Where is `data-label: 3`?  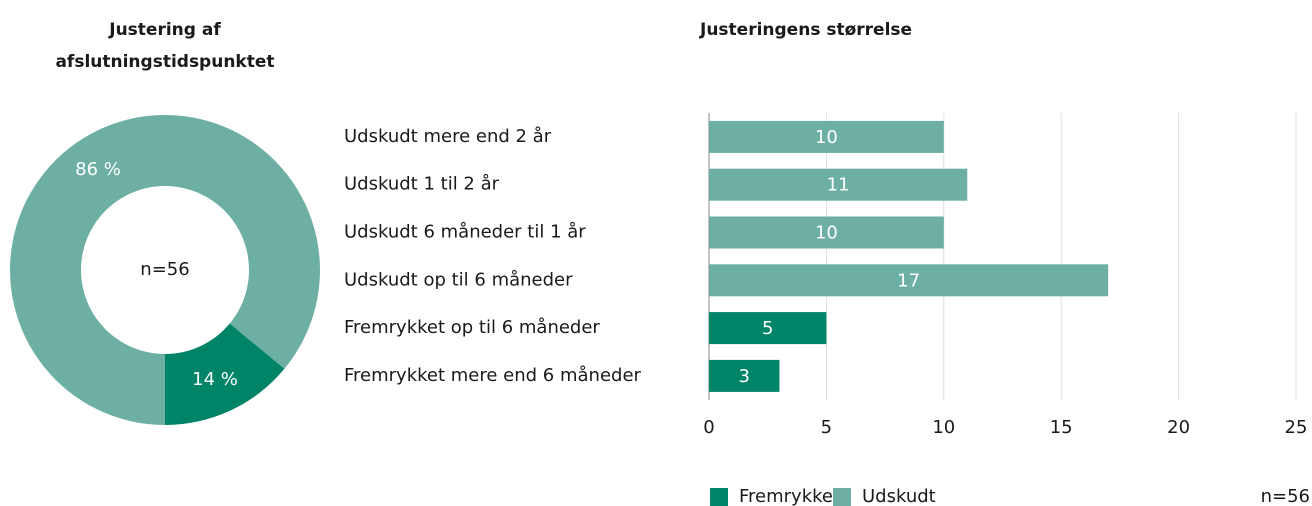
data-label: 3 is located at coordinates (743, 376).